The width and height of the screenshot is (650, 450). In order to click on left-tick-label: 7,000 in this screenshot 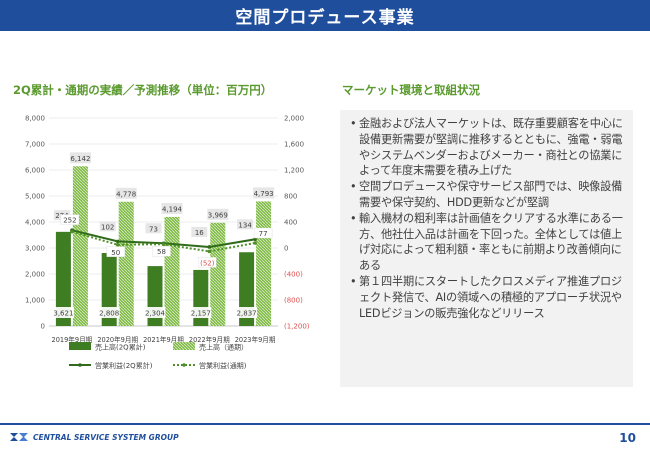, I will do `click(35, 145)`.